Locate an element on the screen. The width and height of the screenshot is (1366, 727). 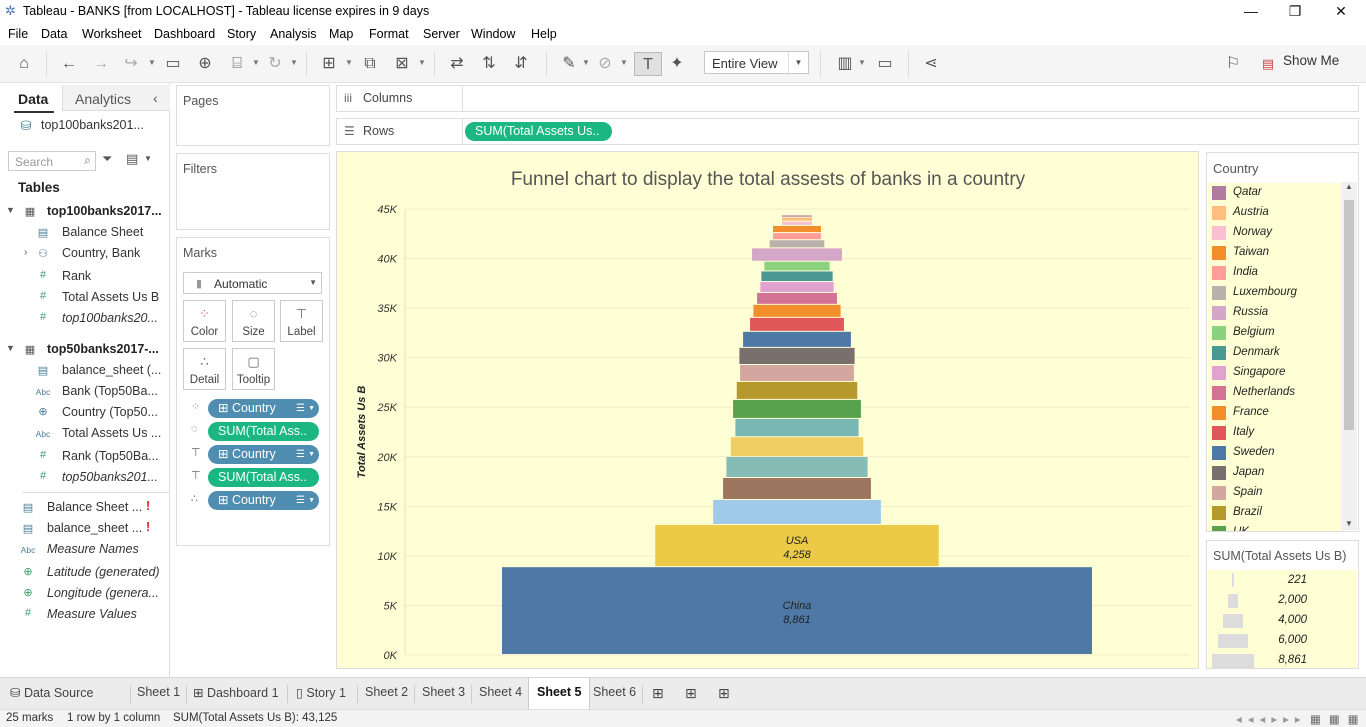
clear-sheet-icon: ⊠ is located at coordinates (402, 63).